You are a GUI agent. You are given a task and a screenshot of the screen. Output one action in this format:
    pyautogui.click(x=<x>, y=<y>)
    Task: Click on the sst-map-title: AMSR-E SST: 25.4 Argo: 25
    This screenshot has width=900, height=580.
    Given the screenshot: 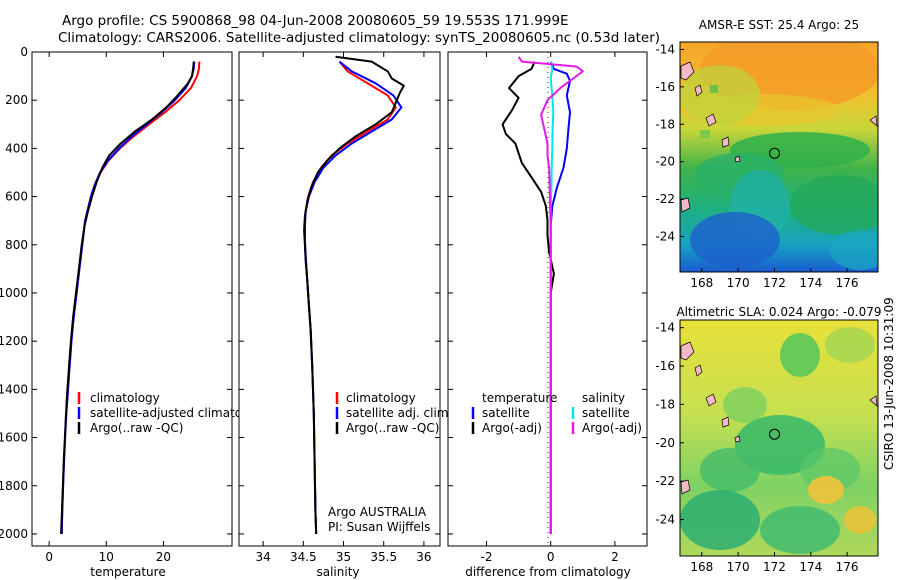 What is the action you would take?
    pyautogui.click(x=779, y=25)
    